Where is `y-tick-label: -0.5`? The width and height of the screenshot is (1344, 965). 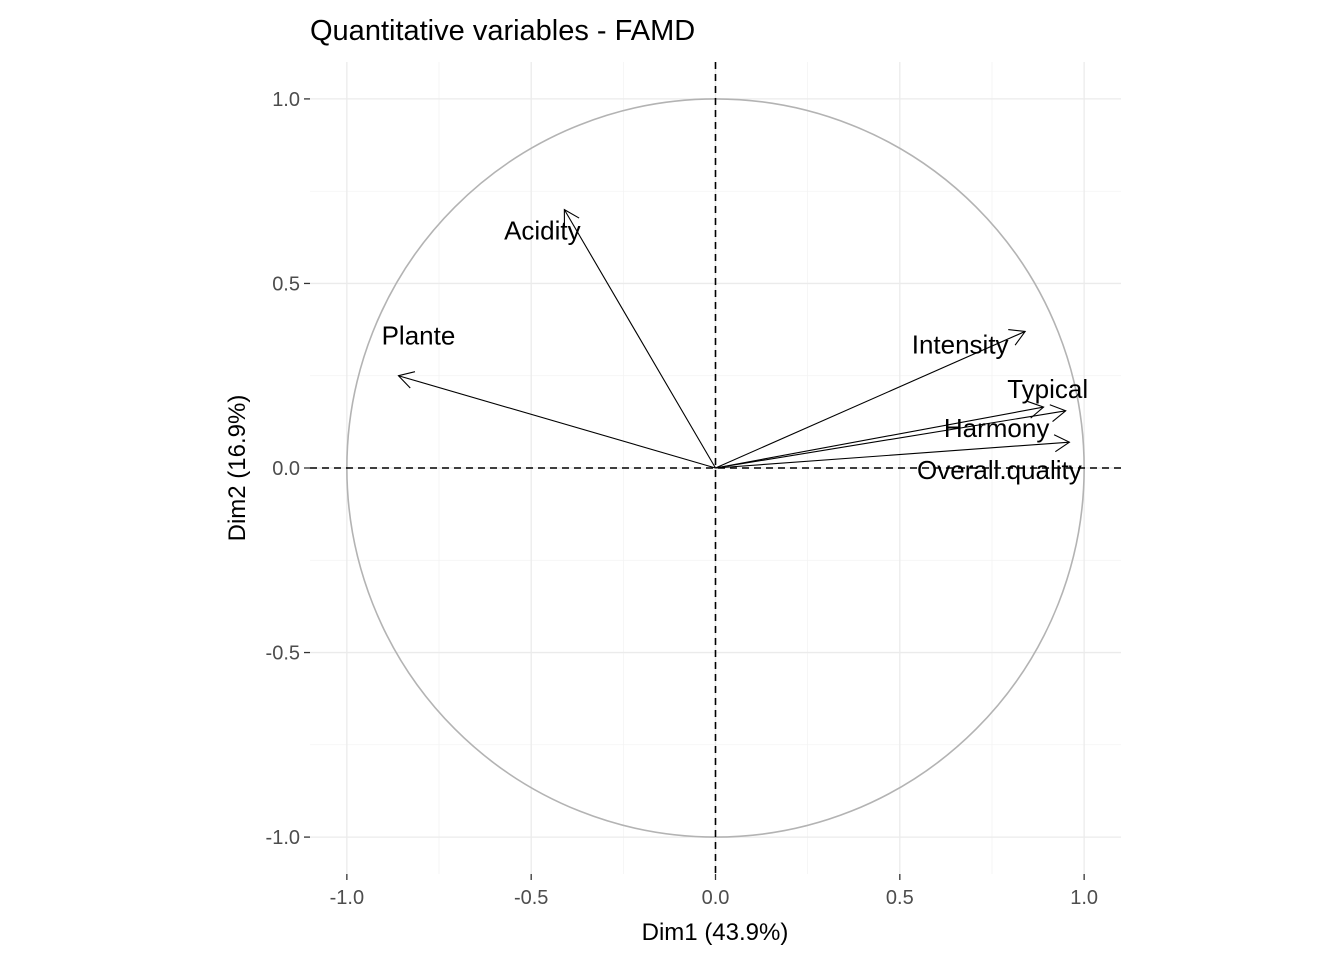
y-tick-label: -0.5 is located at coordinates (283, 654).